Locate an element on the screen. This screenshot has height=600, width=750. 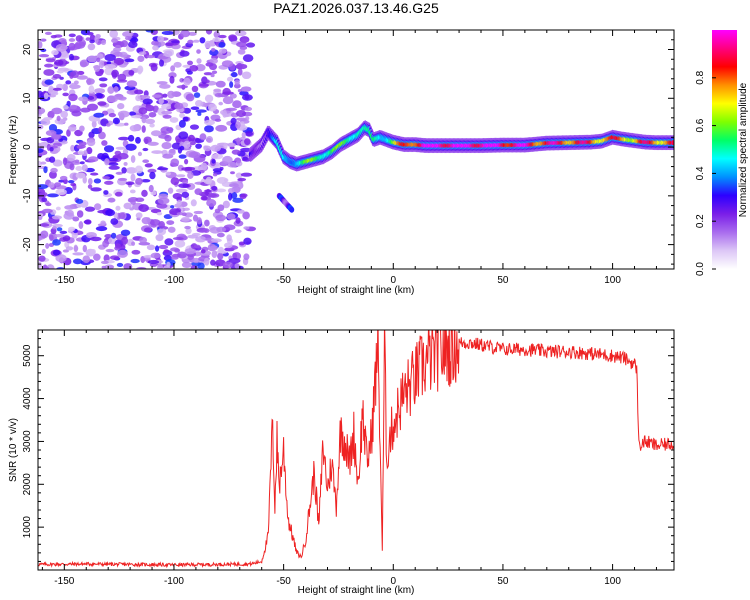
snr-x-tick-label: 0 is located at coordinates (394, 581).